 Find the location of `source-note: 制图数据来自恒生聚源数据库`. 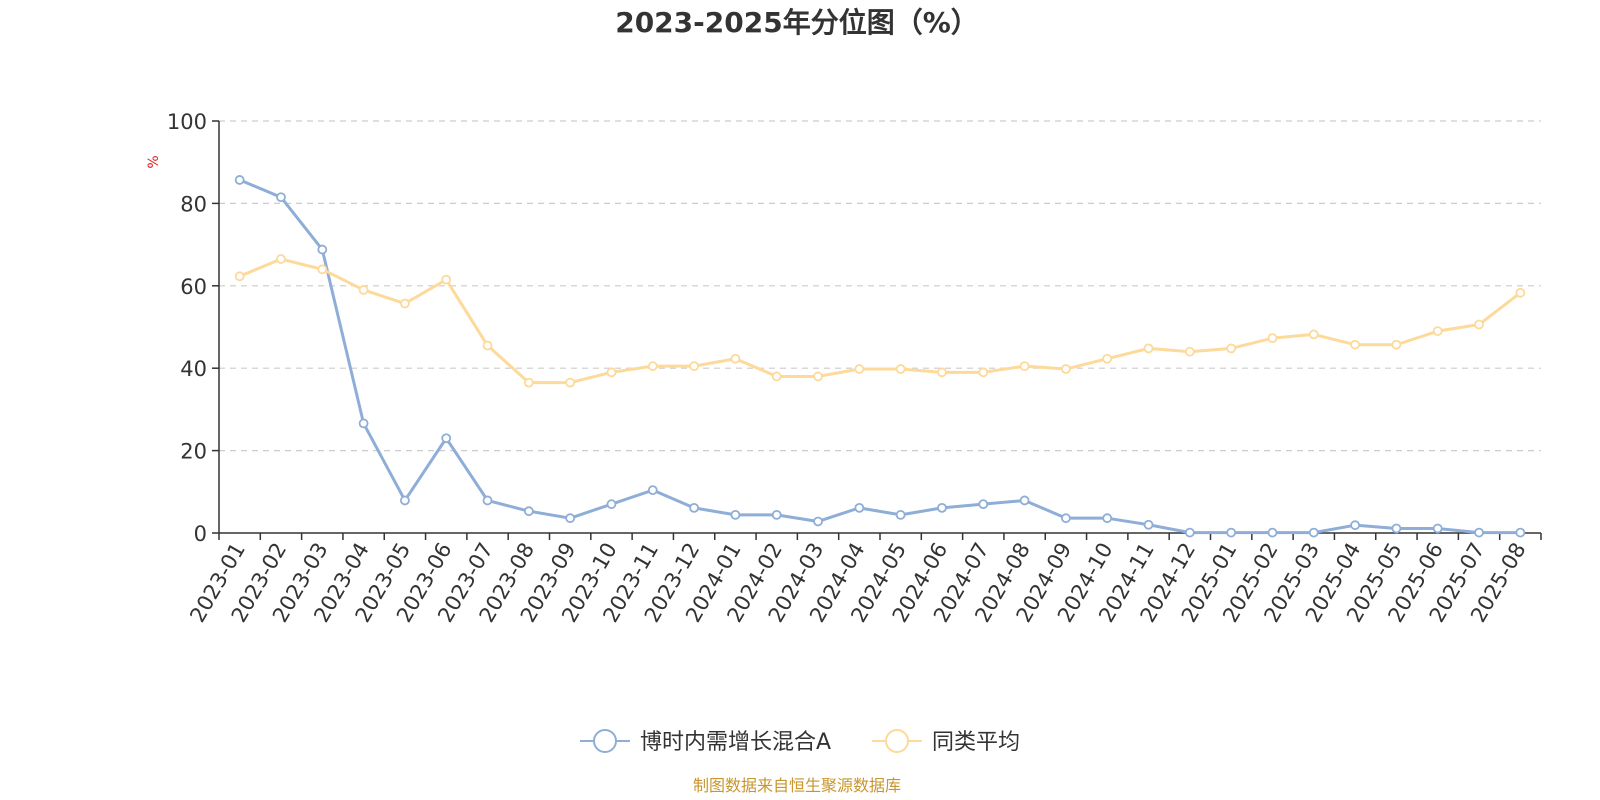

source-note: 制图数据来自恒生聚源数据库 is located at coordinates (797, 785).